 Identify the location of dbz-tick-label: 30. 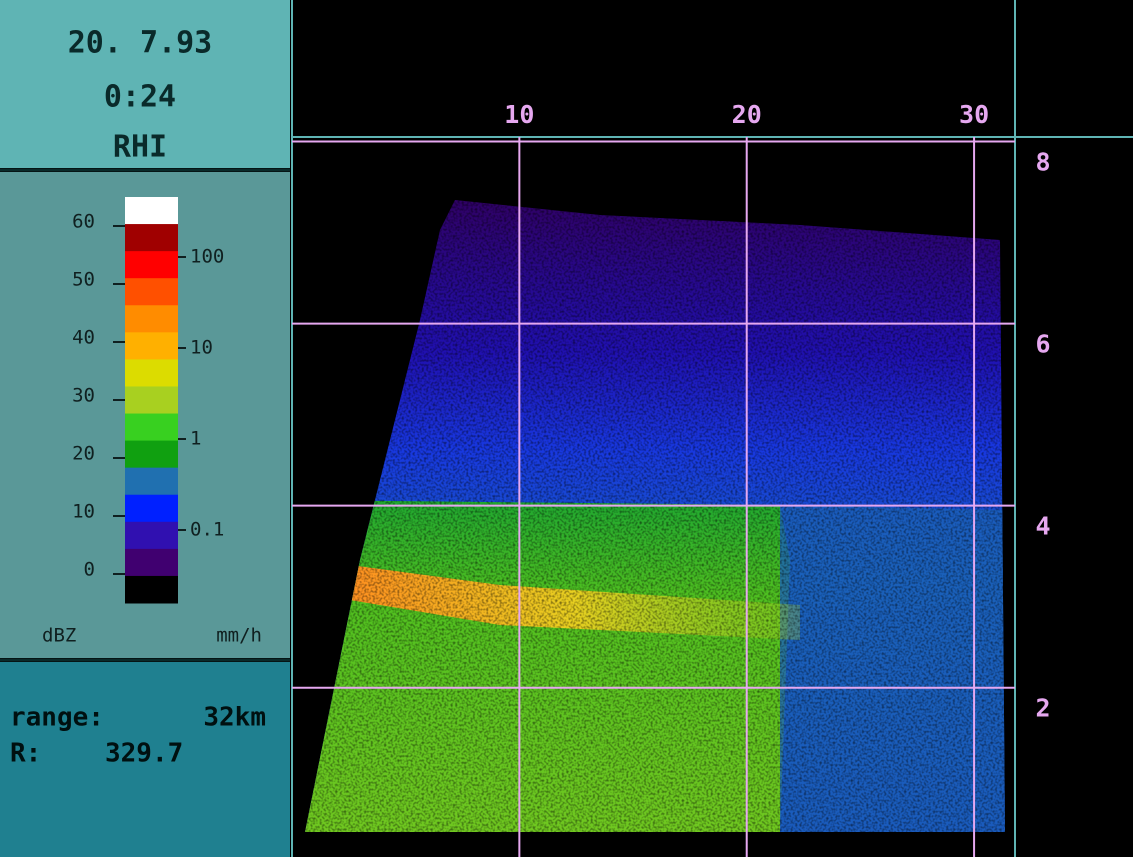
(83, 396).